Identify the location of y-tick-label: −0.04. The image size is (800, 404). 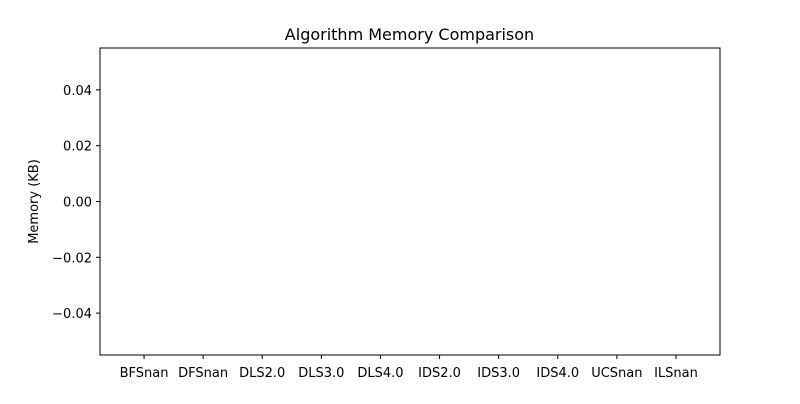
(72, 314).